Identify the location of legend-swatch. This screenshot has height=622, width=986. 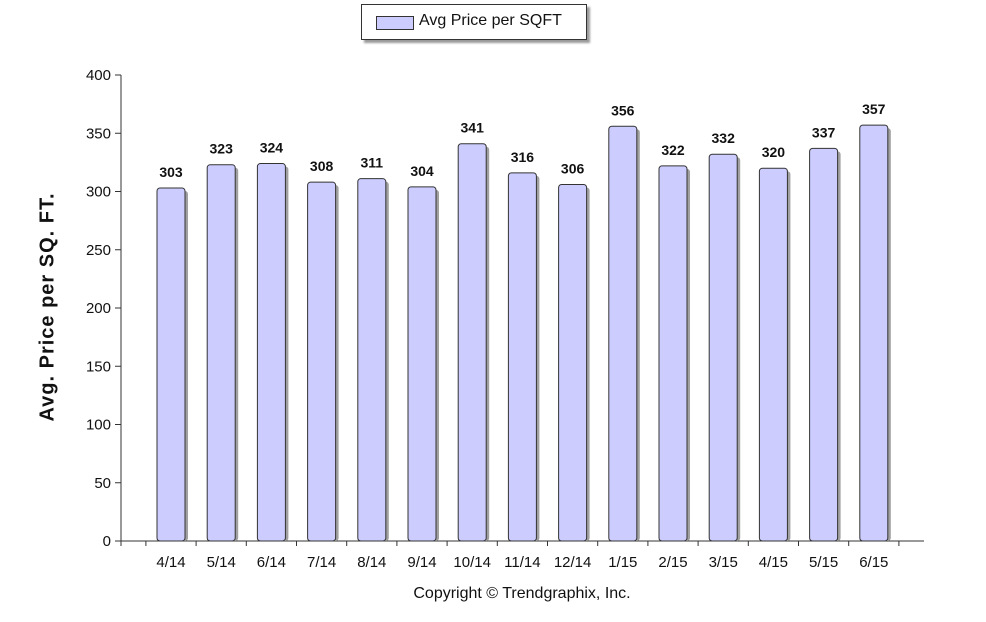
(395, 23).